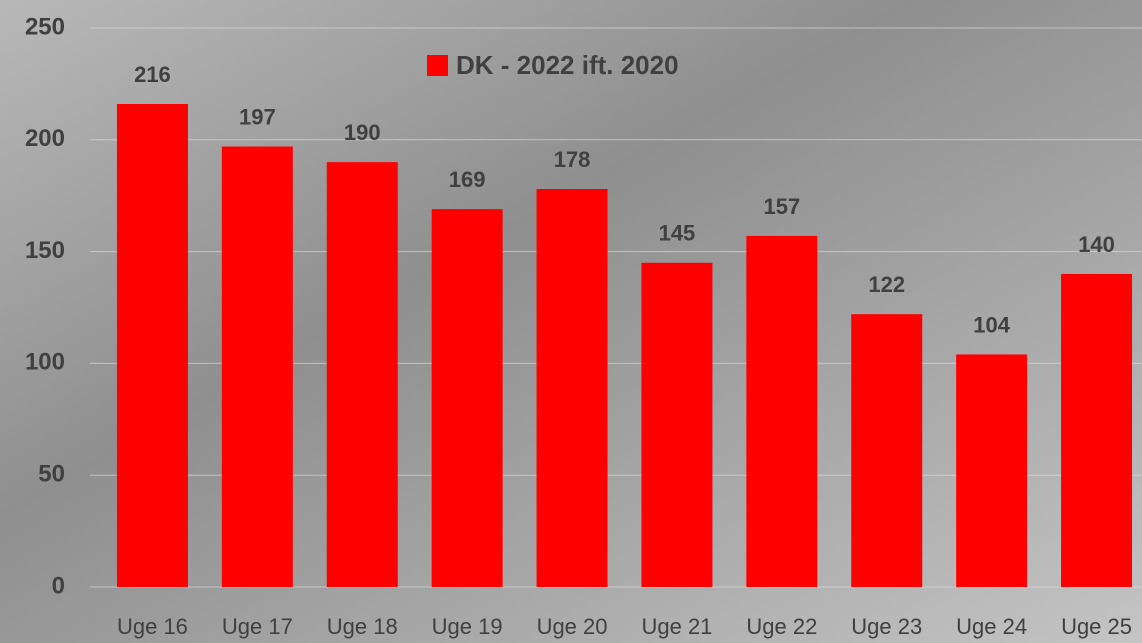  Describe the element at coordinates (567, 65) in the screenshot. I see `legend-label: DK - 2022 ift. 2020` at that location.